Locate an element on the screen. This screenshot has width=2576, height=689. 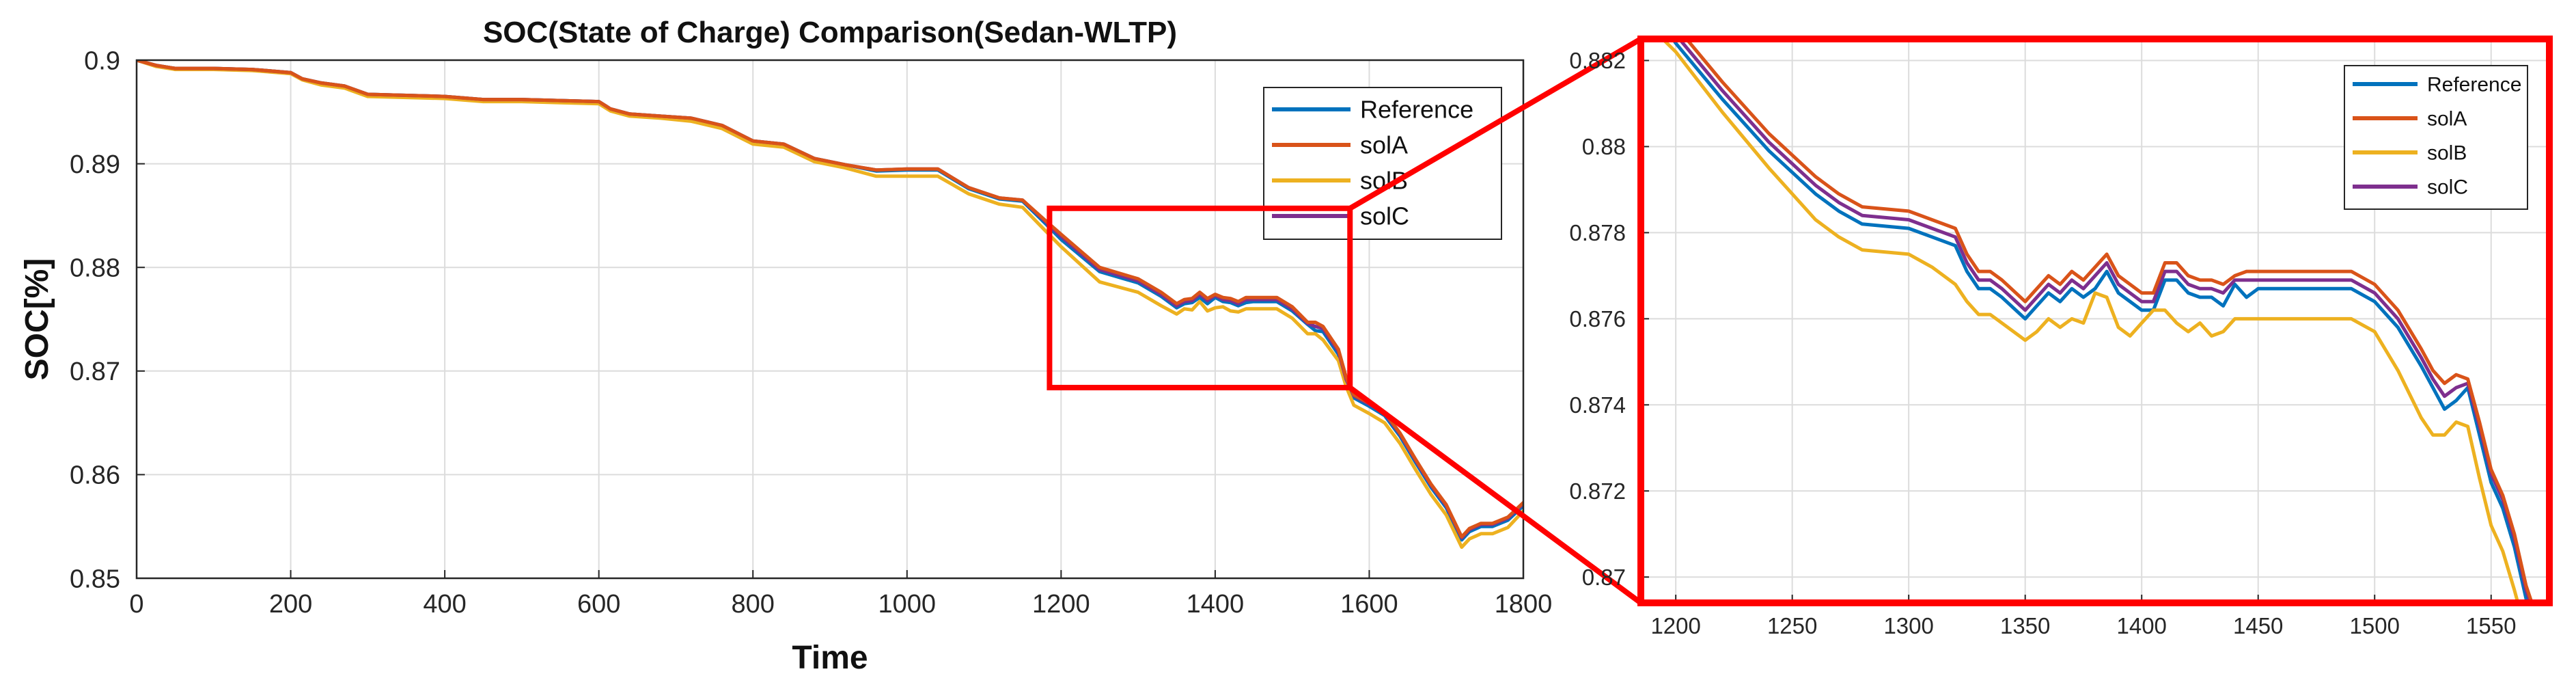
x-tick-label: 1550 is located at coordinates (2491, 626).